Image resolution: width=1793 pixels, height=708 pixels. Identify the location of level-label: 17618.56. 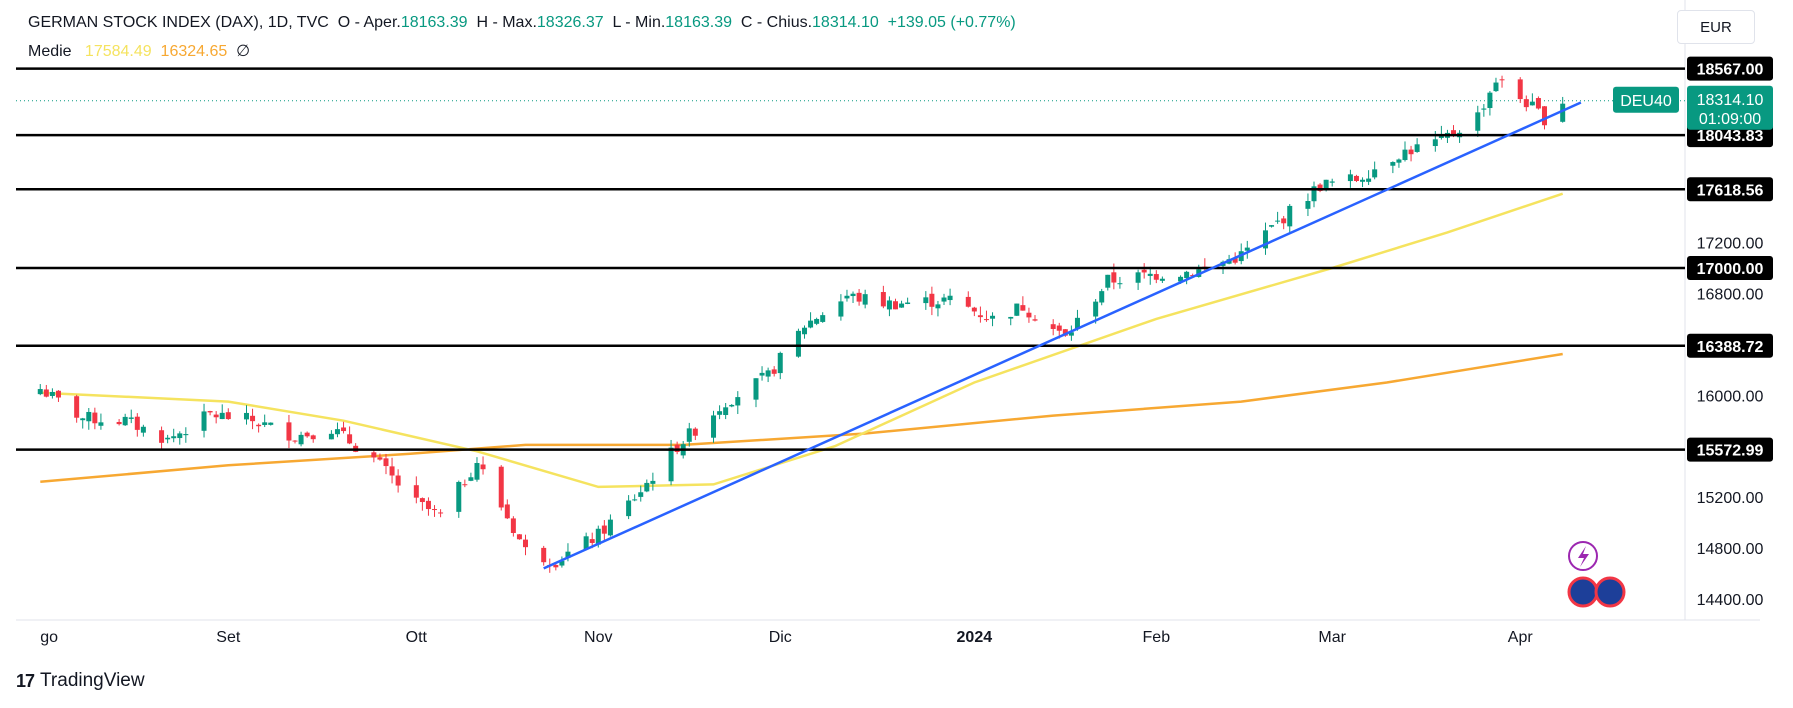
(1730, 190).